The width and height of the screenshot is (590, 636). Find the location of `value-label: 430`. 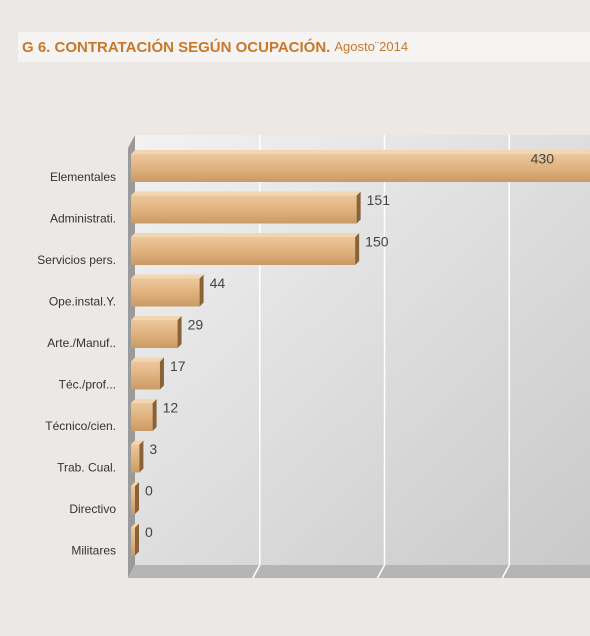

value-label: 430 is located at coordinates (543, 159).